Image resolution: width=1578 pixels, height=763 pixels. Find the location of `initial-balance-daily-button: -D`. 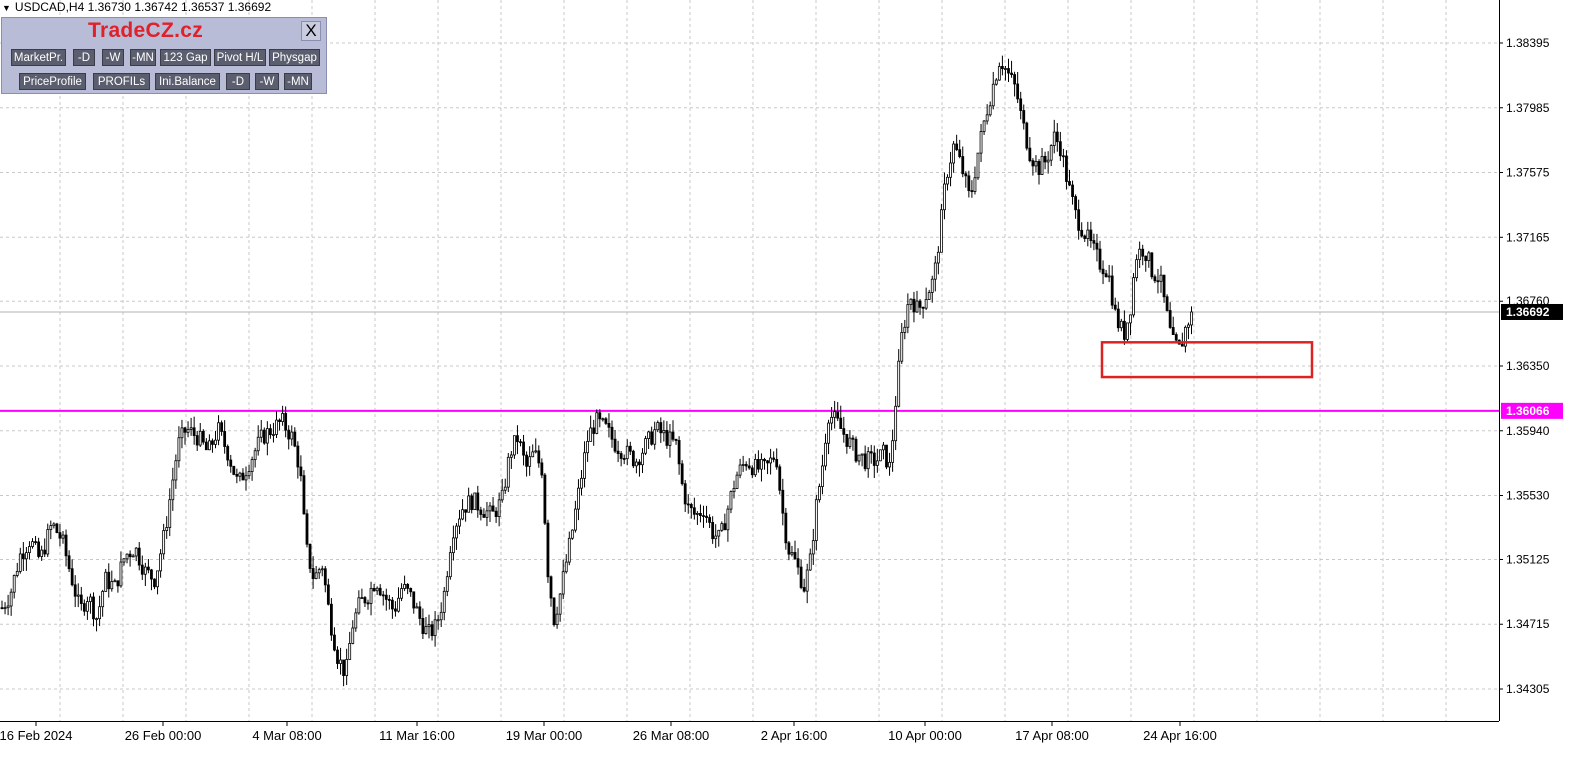

initial-balance-daily-button: -D is located at coordinates (238, 81).